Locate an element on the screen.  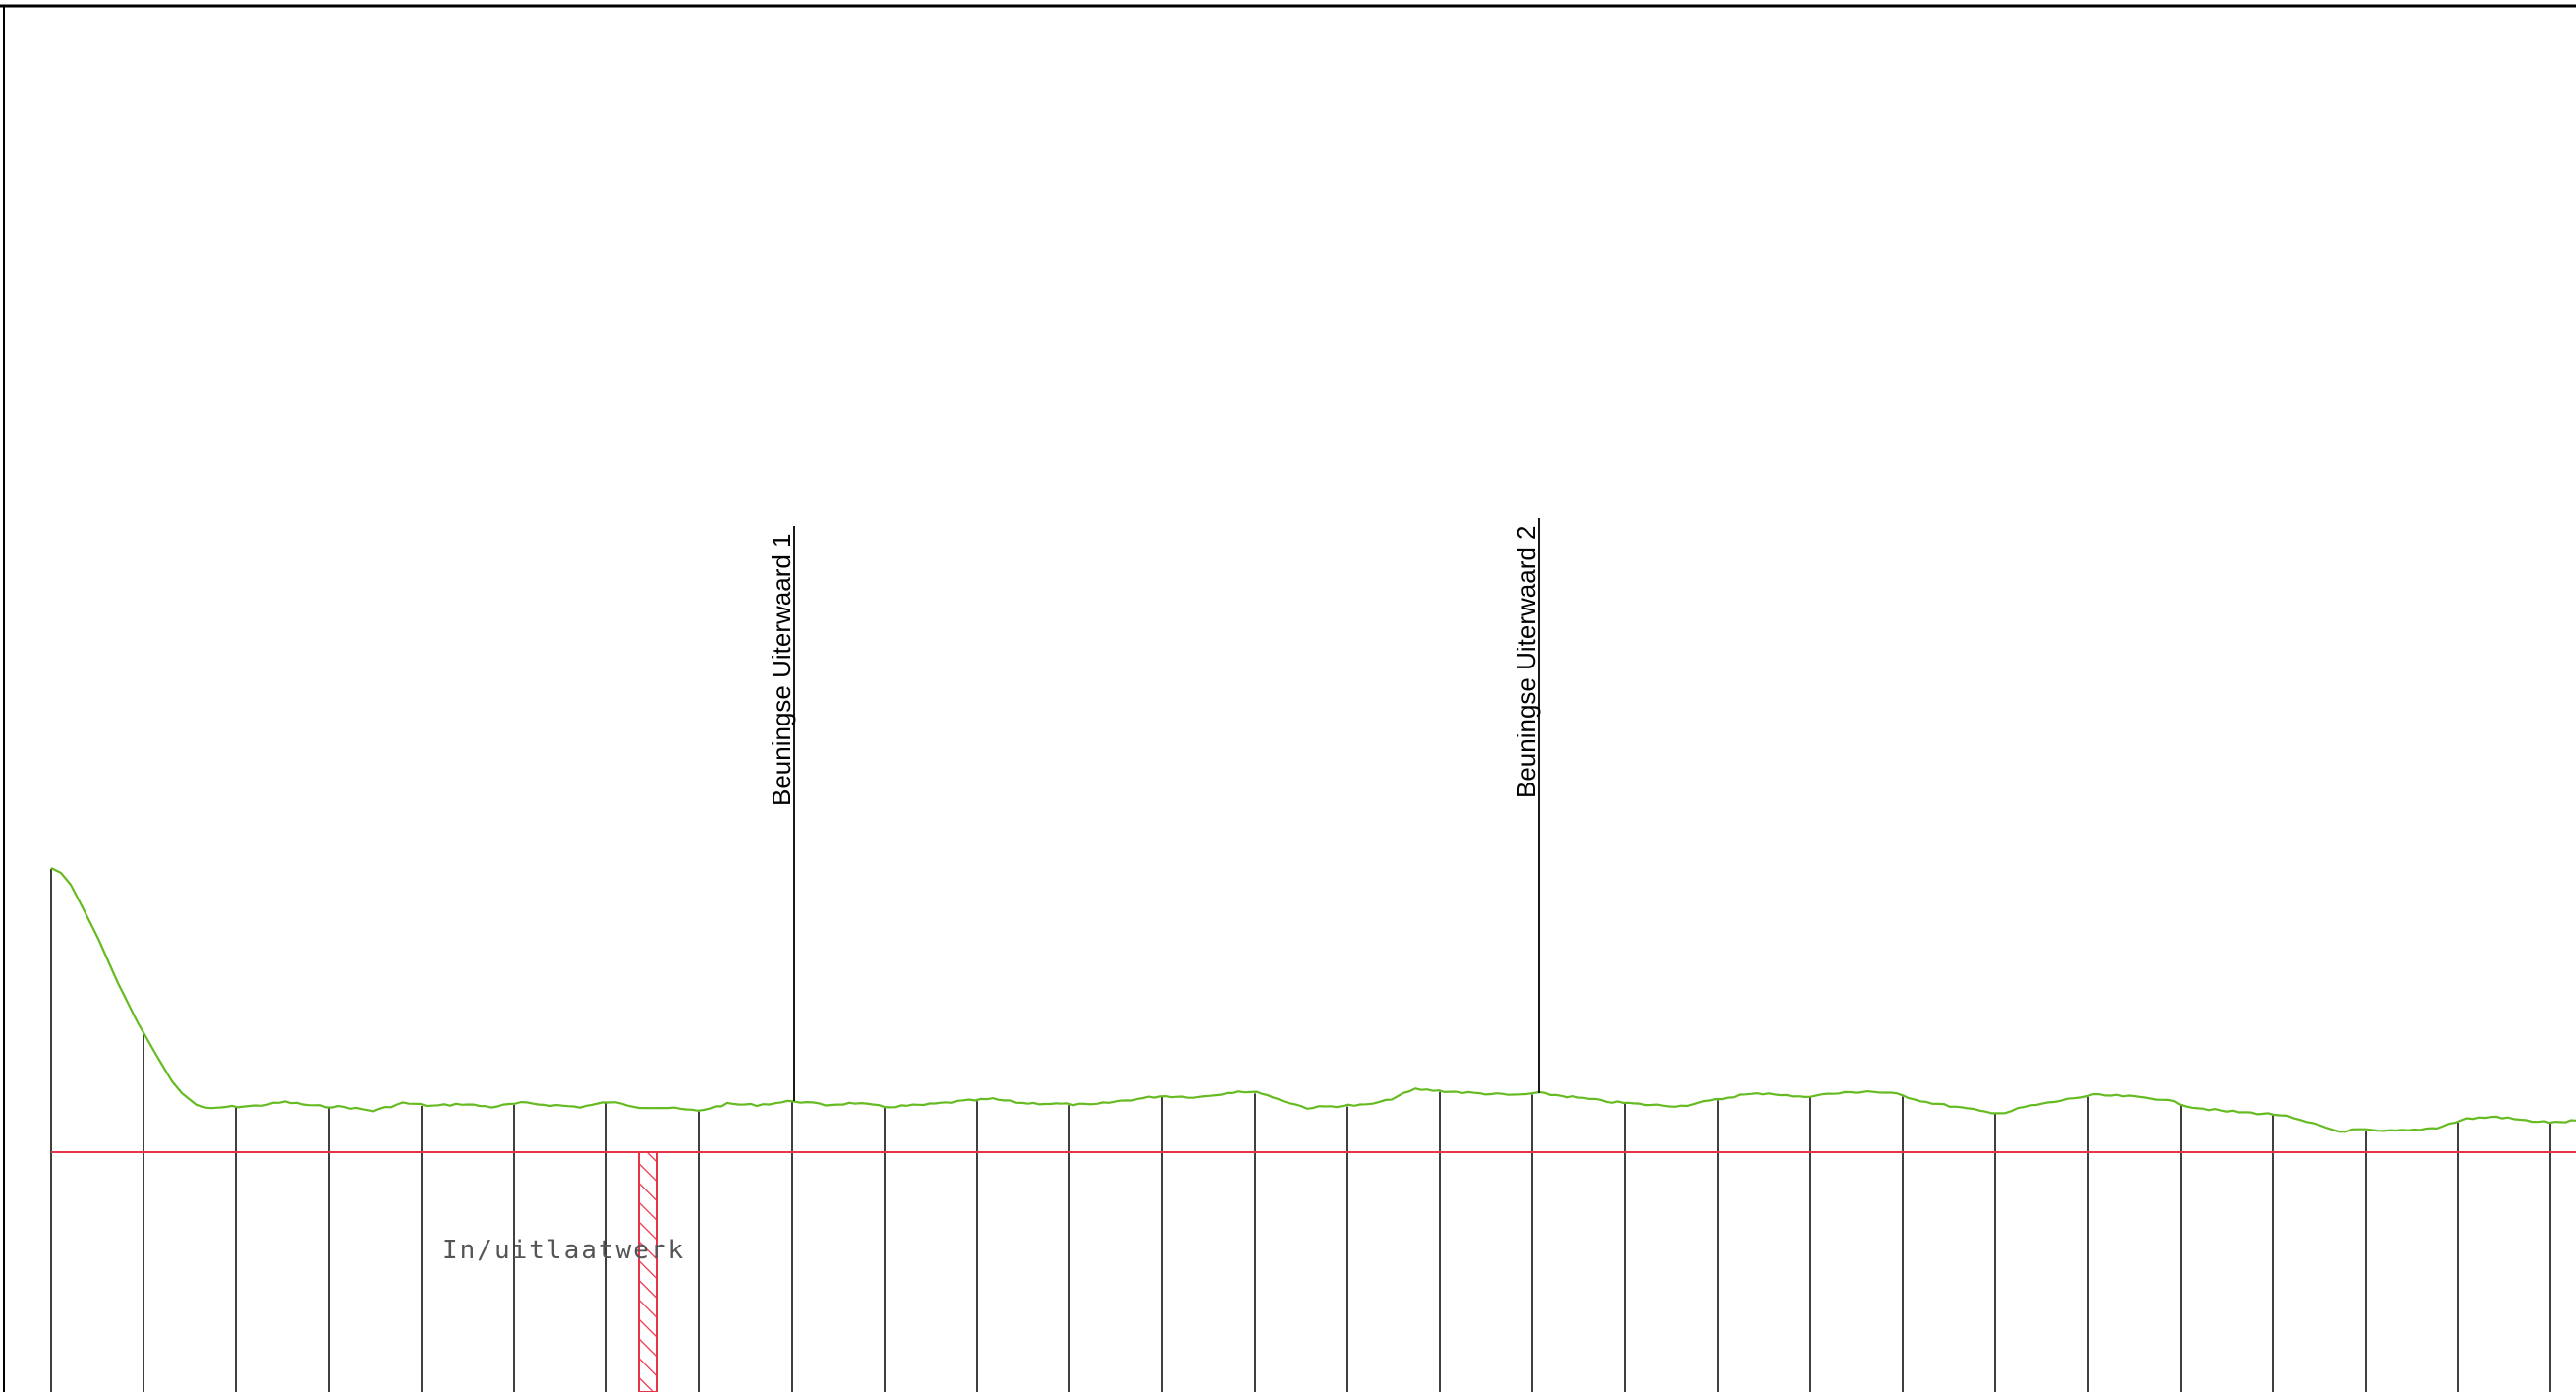
inlet-outlet-structure is located at coordinates (648, 1271).